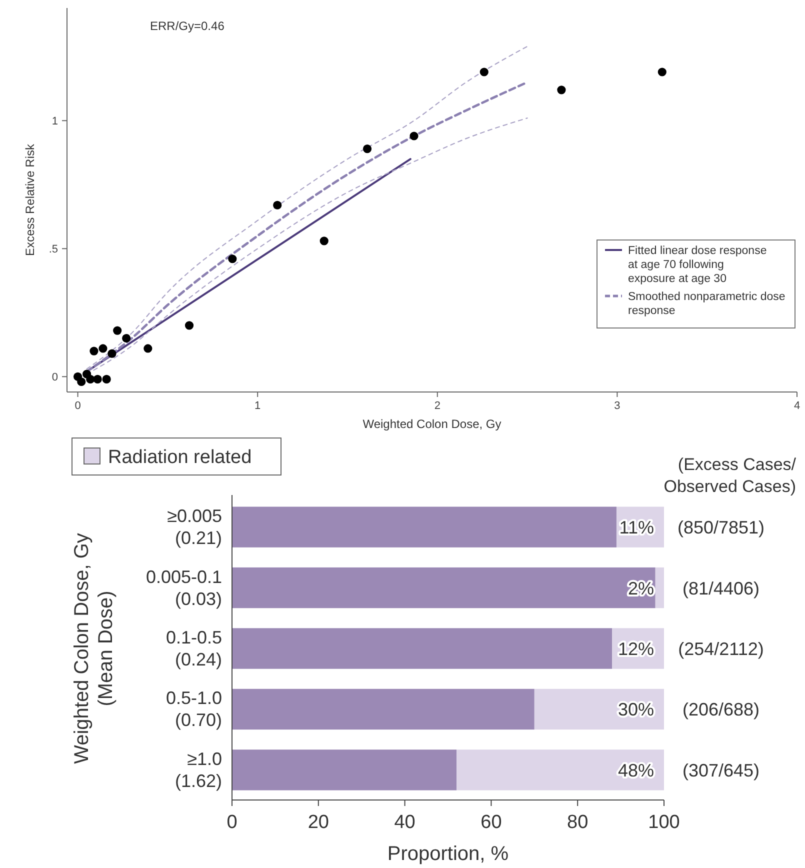  What do you see at coordinates (94, 648) in the screenshot?
I see `y-axis-title: Weighted Colon Dose, Gy (Mean Dose)` at bounding box center [94, 648].